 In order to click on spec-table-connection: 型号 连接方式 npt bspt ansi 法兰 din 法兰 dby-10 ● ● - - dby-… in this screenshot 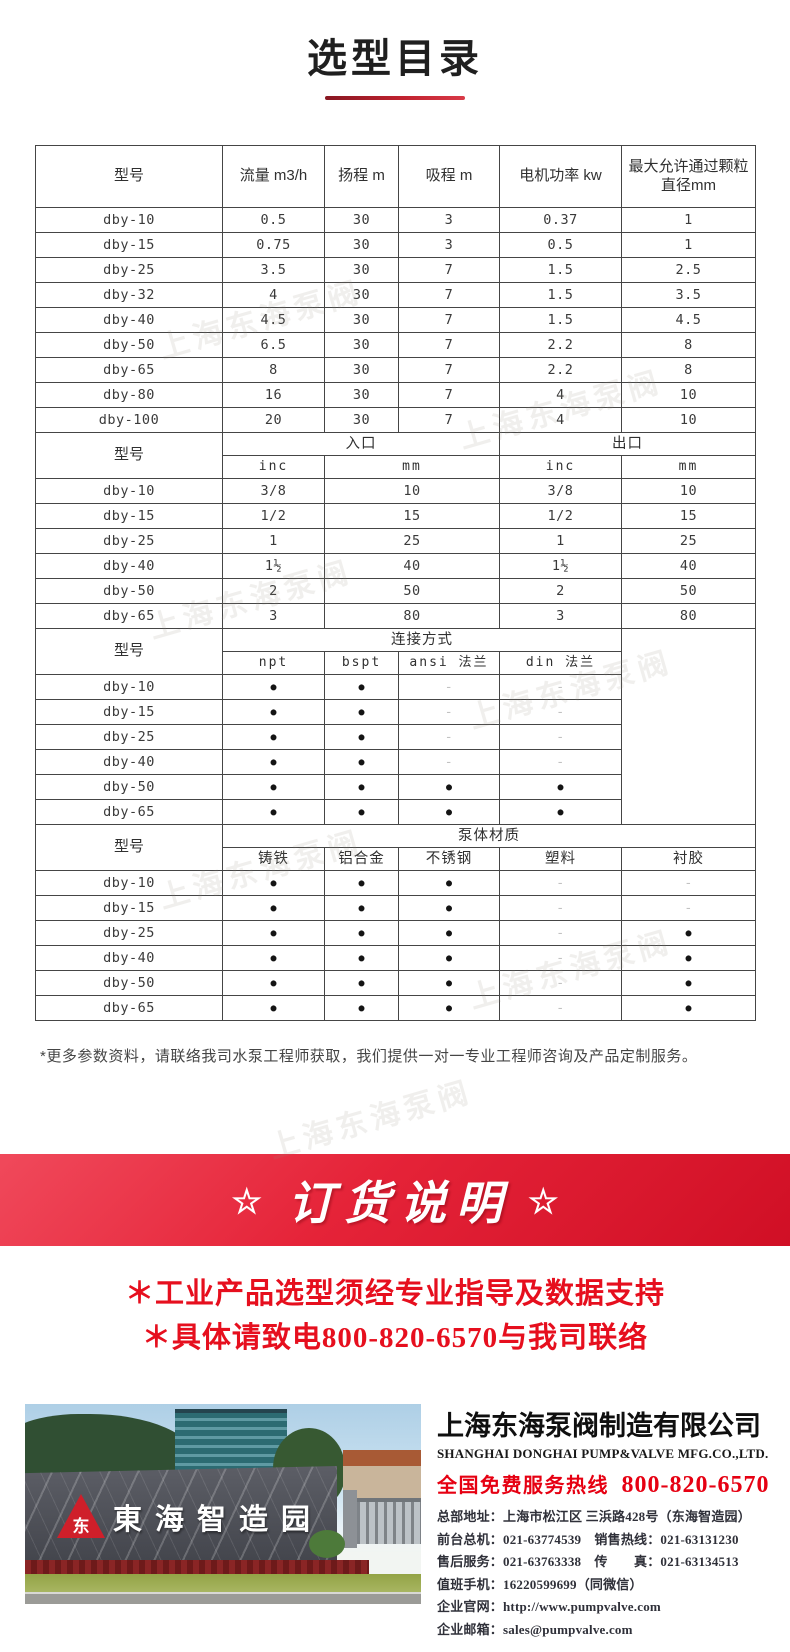, I will do `click(395, 726)`.